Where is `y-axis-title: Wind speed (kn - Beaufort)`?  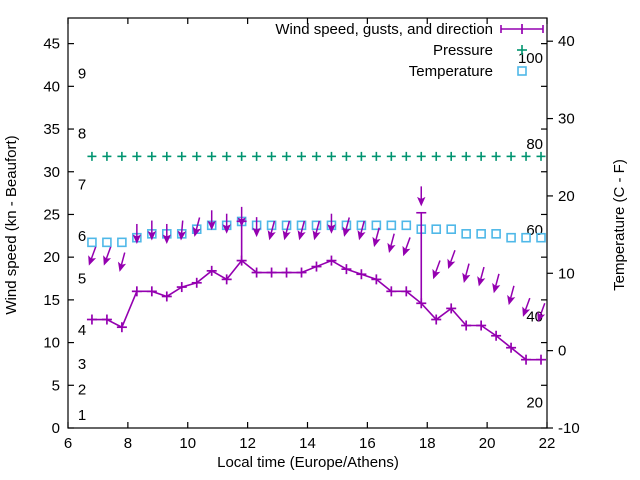 y-axis-title: Wind speed (kn - Beaufort) is located at coordinates (11, 224).